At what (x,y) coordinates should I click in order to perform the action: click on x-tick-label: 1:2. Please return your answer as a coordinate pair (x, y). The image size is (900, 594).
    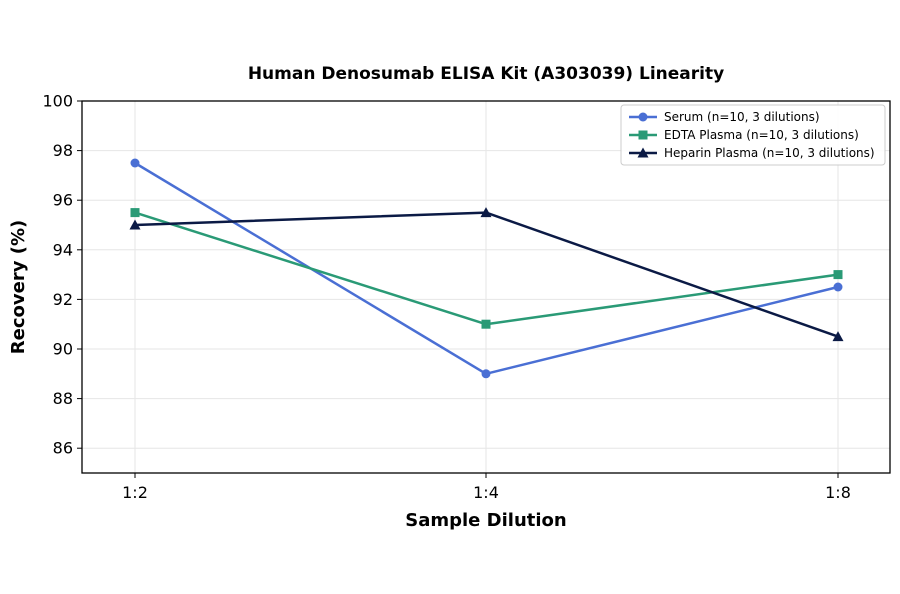
    Looking at the image, I should click on (135, 492).